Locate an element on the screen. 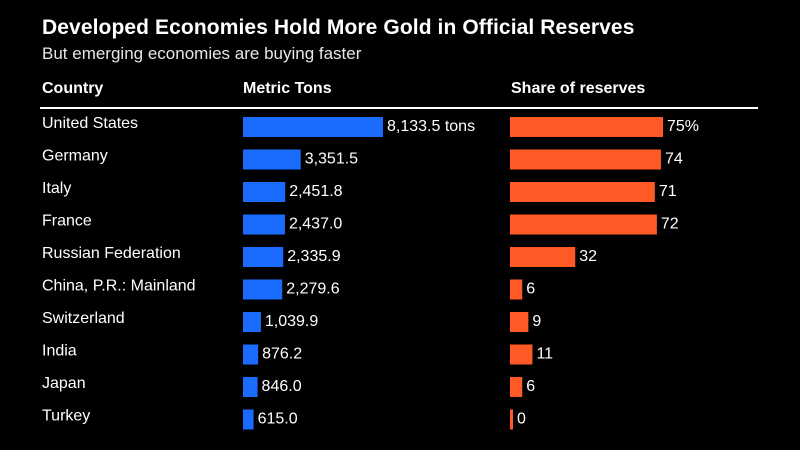  header-divider is located at coordinates (399, 108).